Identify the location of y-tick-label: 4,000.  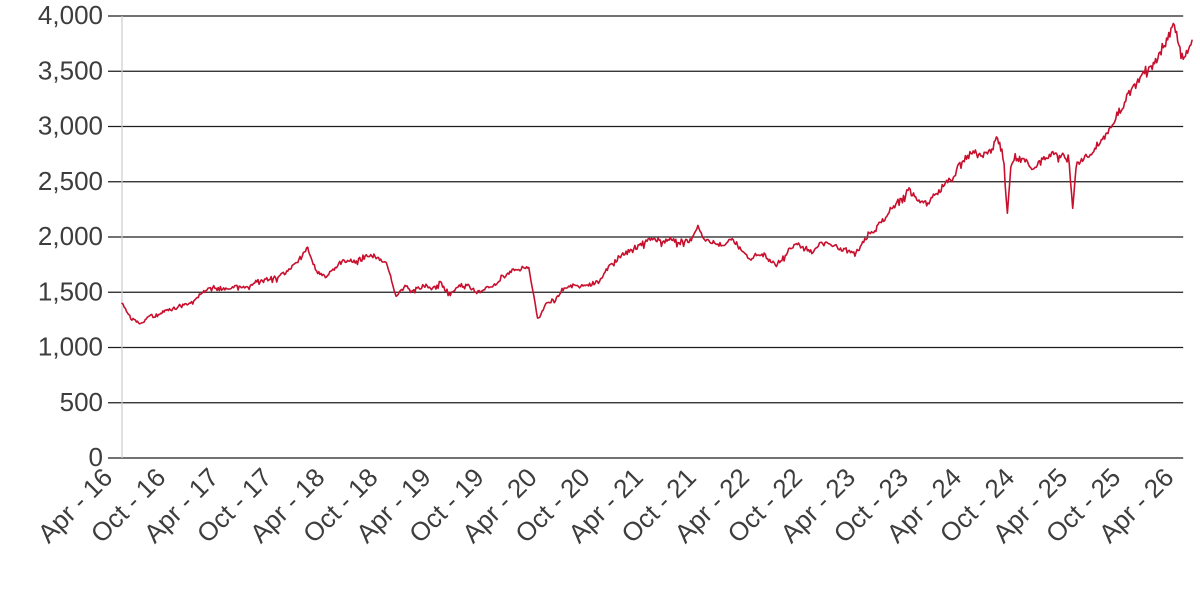
(70, 15).